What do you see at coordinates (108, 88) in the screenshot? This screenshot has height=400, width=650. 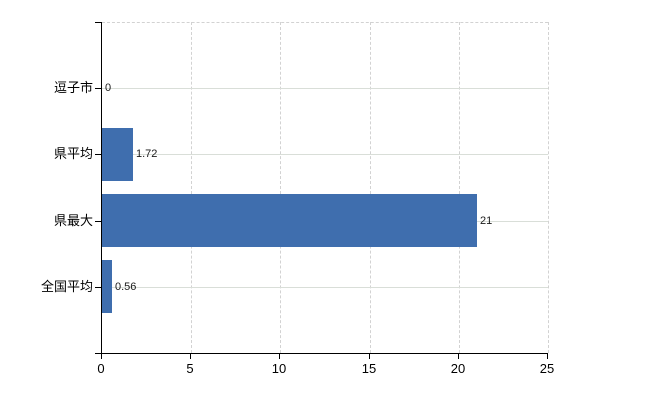 I see `bar-value-label: 0` at bounding box center [108, 88].